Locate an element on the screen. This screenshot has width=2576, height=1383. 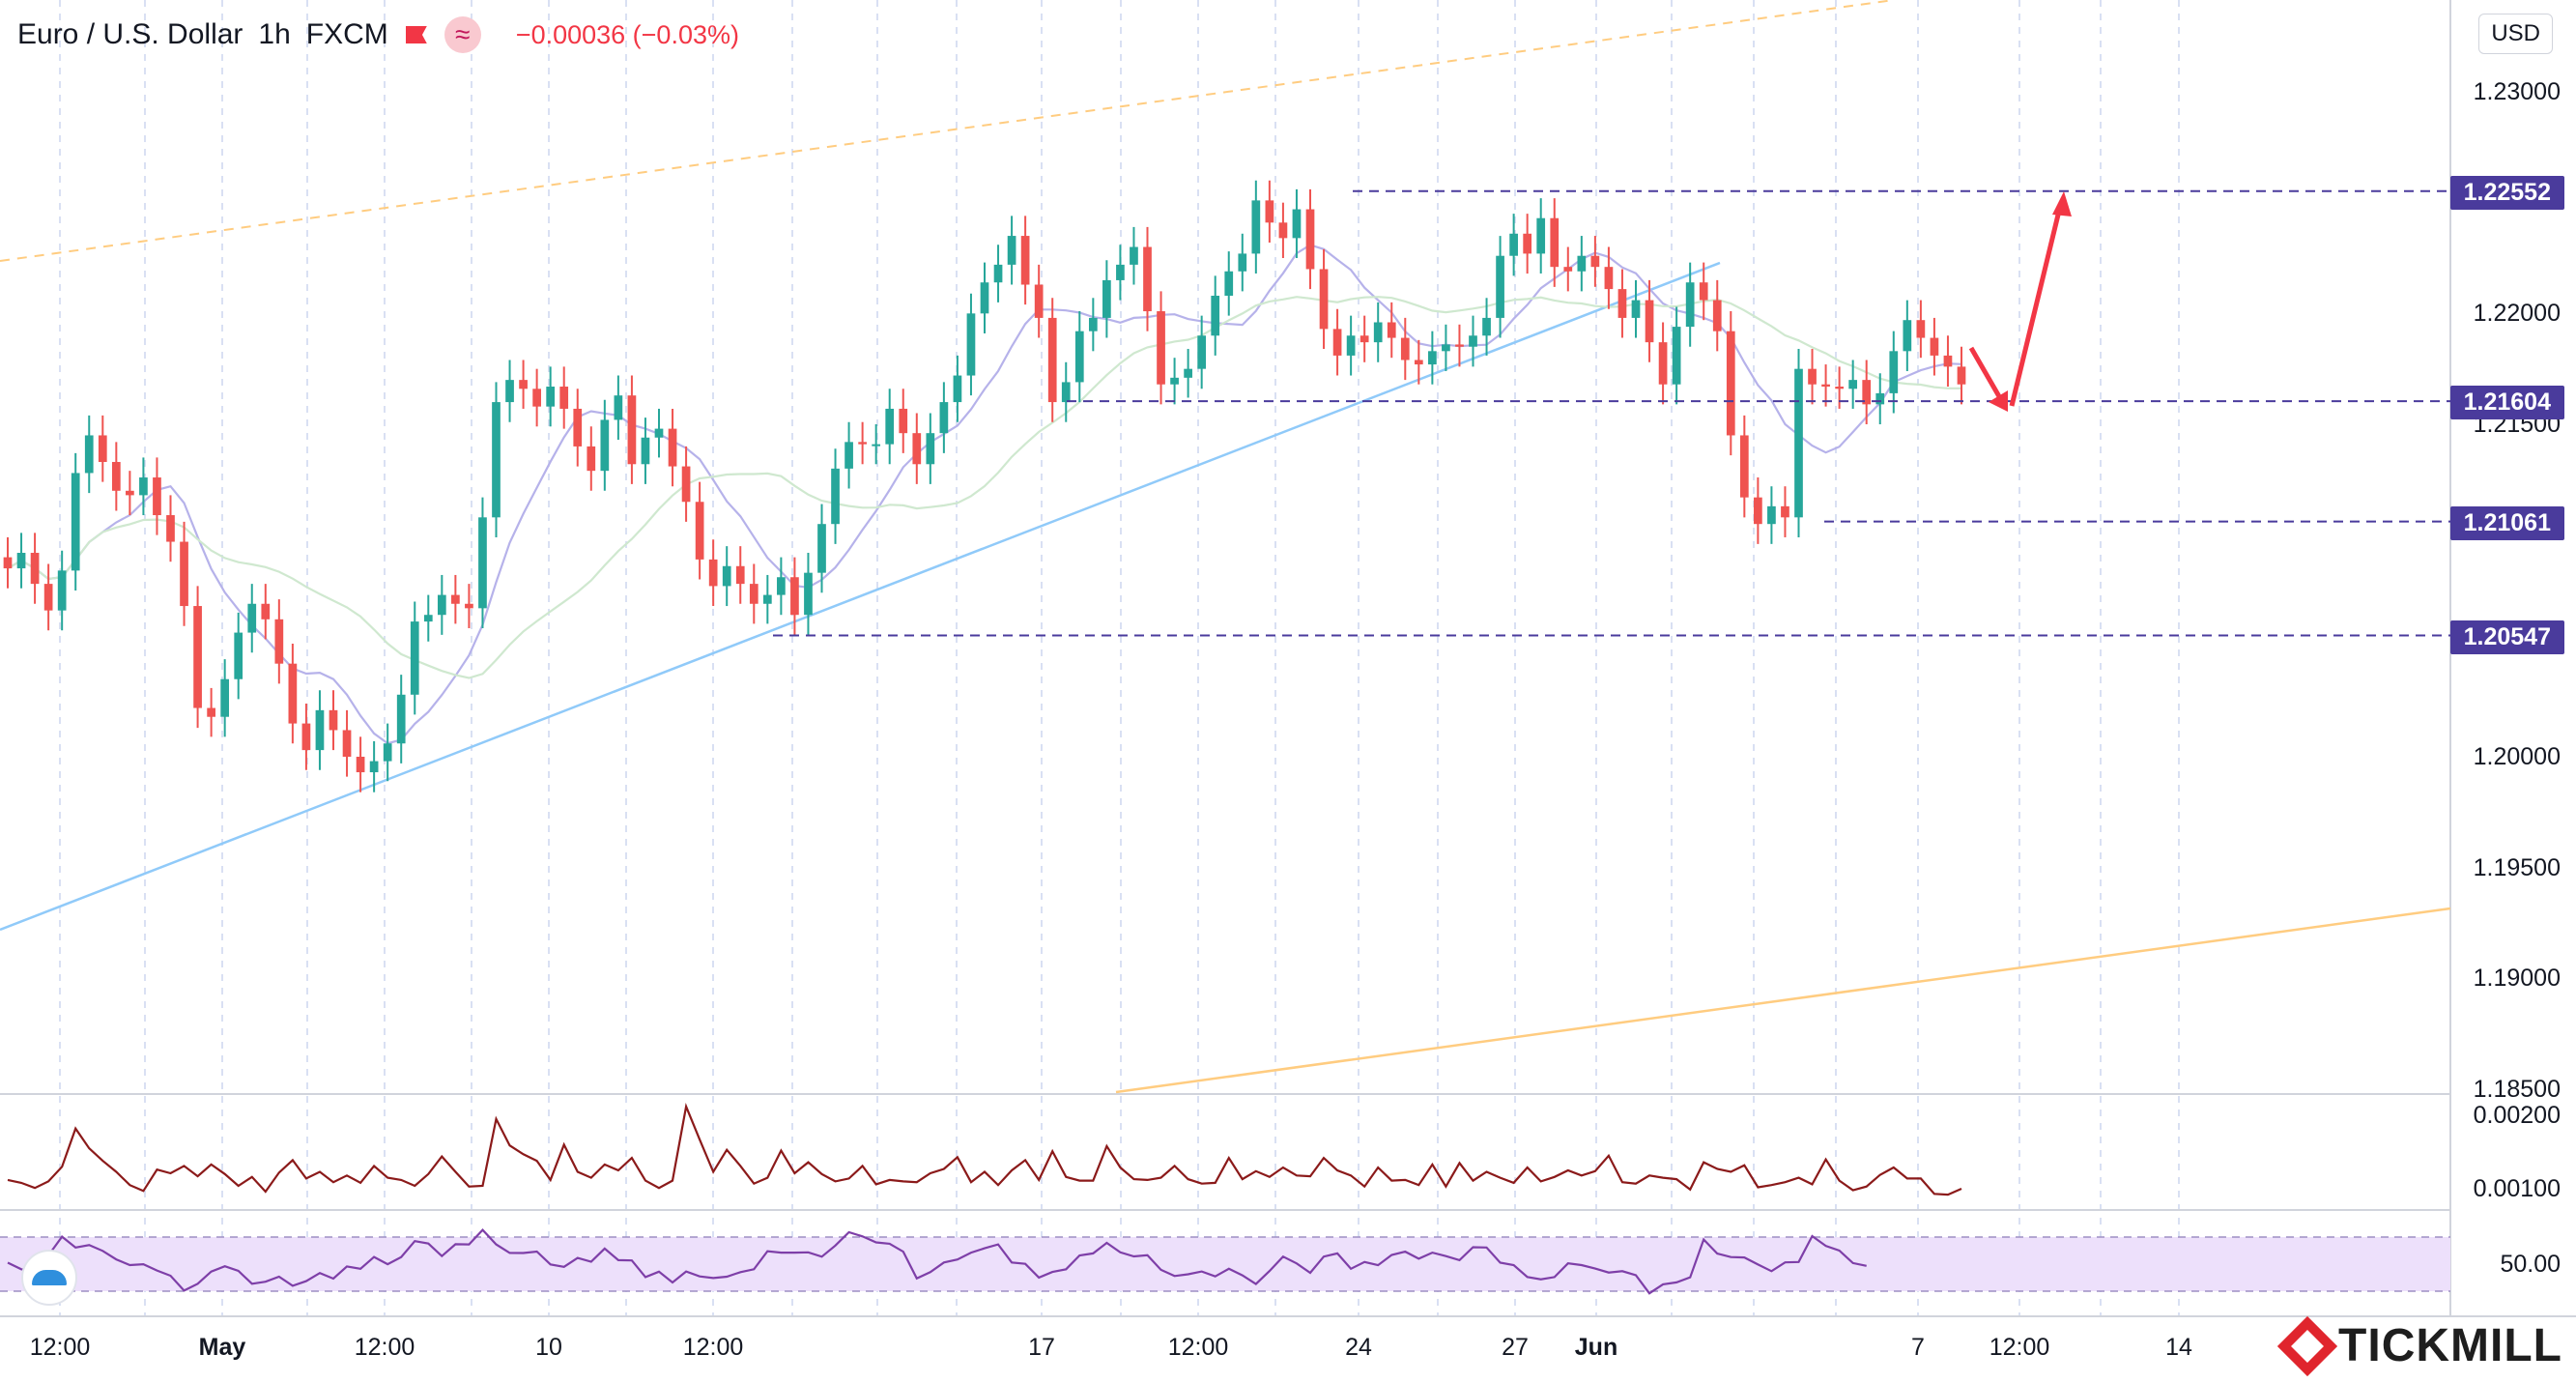
price-change: −0.00036 (−0.03%) is located at coordinates (627, 34).